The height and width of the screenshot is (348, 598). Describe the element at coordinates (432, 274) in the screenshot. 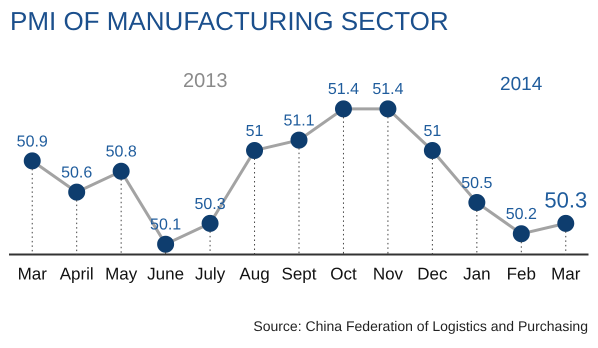

I see `x-tick-label: Dec` at that location.